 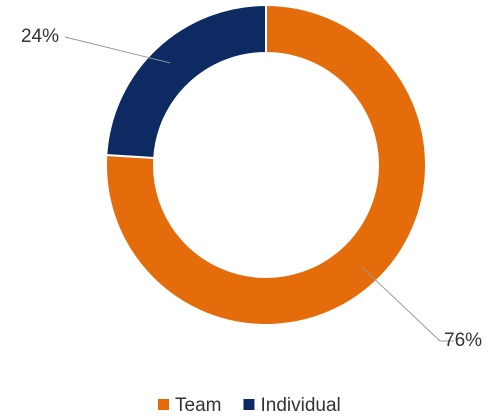 I want to click on legend-label: Individual, so click(x=300, y=405).